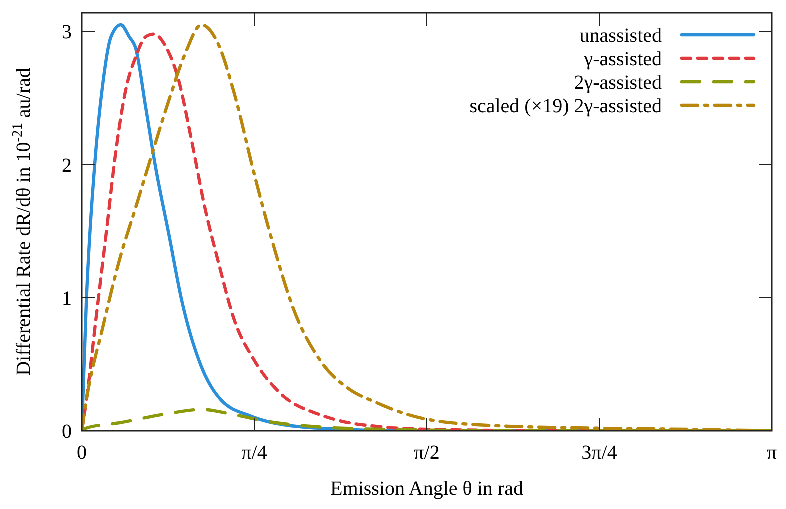 This screenshot has height=509, width=786. What do you see at coordinates (67, 165) in the screenshot?
I see `y-tick-label: 2` at bounding box center [67, 165].